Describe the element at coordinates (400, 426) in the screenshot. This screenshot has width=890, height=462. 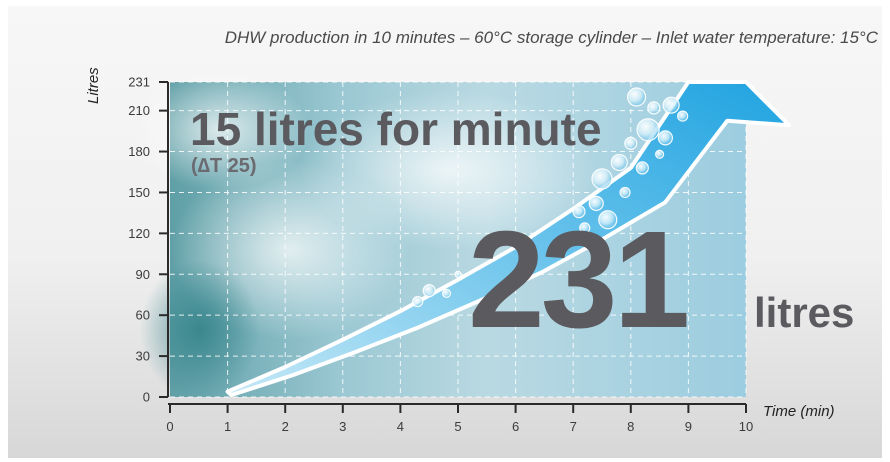
I see `x-tick-label: 4` at that location.